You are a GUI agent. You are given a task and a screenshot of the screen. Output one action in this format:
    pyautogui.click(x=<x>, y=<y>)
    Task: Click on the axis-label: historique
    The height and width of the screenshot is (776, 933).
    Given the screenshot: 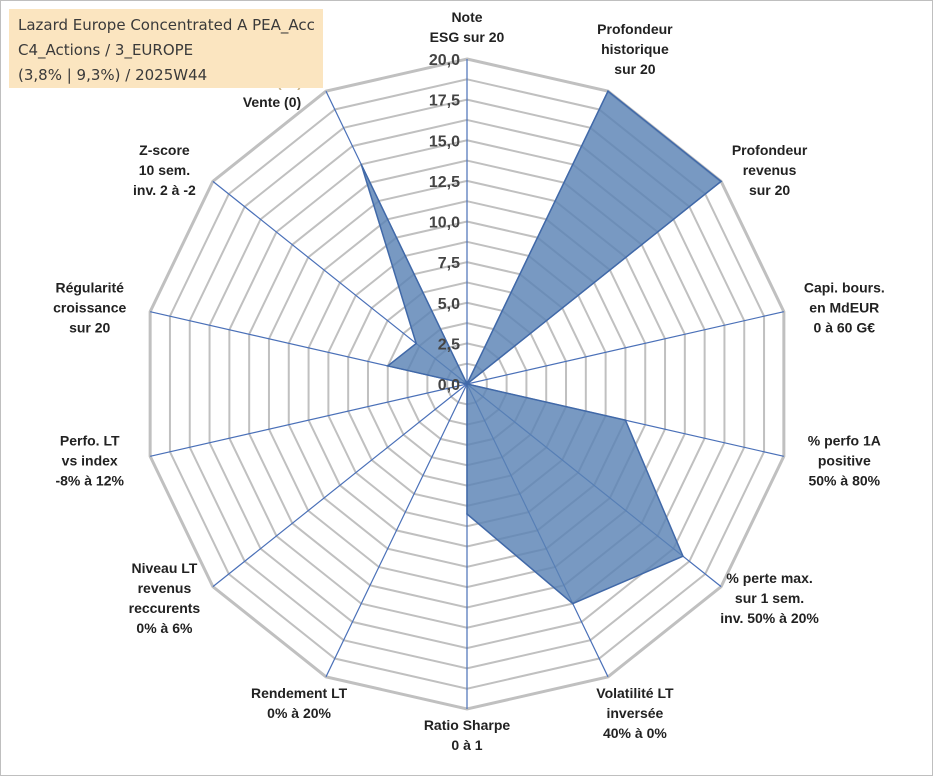 What is the action you would take?
    pyautogui.click(x=635, y=49)
    